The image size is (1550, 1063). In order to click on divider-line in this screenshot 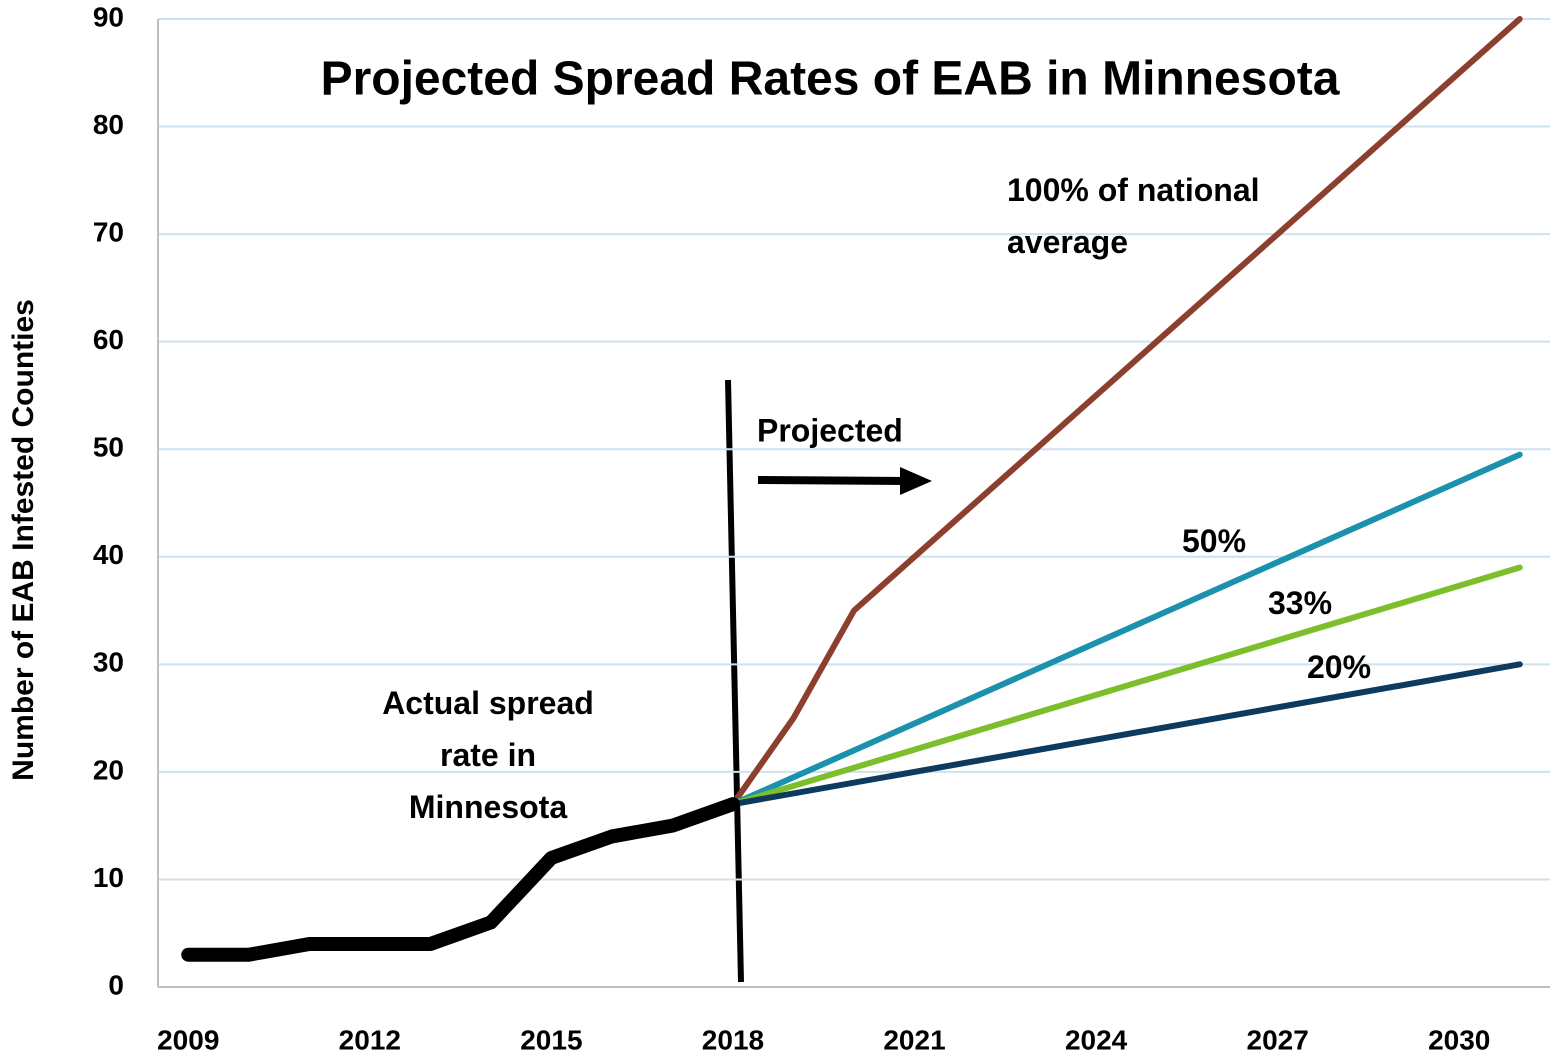, I will do `click(734, 681)`.